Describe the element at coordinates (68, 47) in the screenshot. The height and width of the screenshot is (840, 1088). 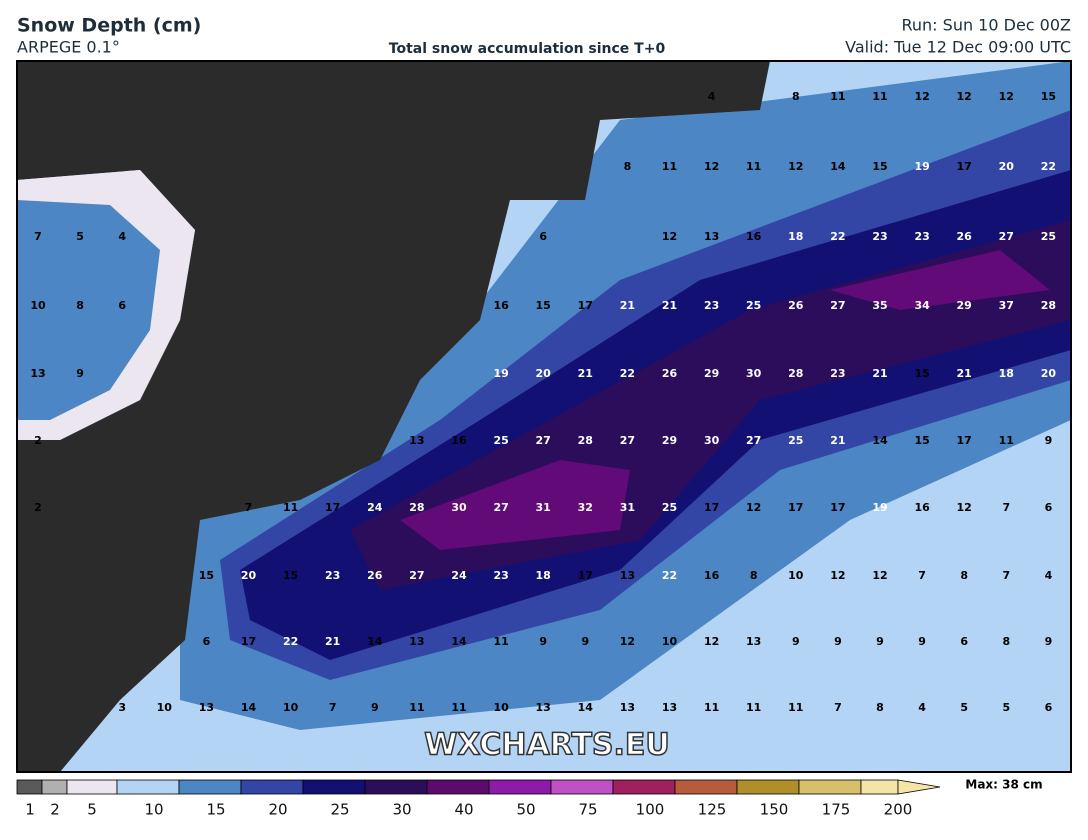
I see `model: ARPEGE 0.1°` at that location.